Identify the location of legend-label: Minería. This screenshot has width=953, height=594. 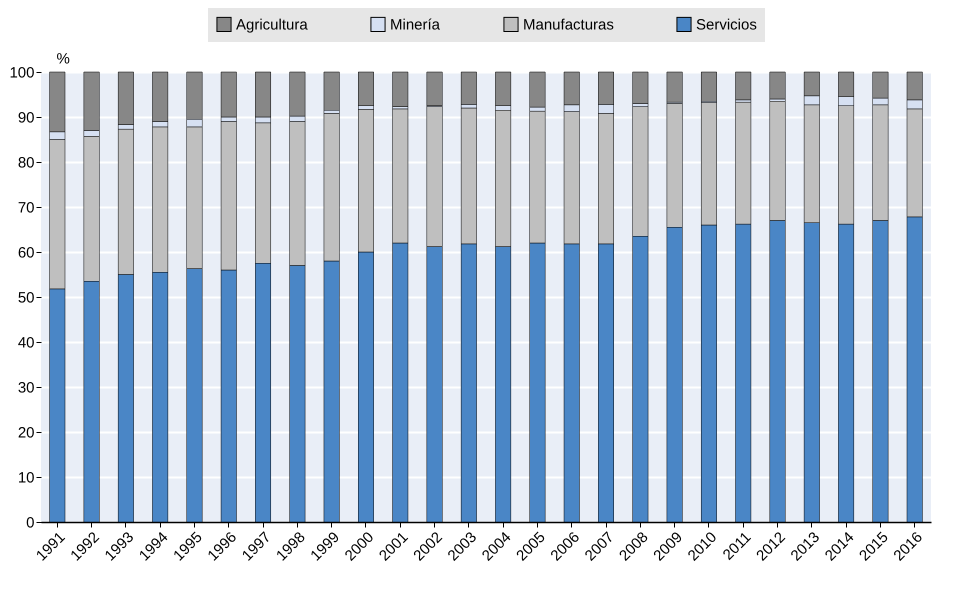
(415, 25).